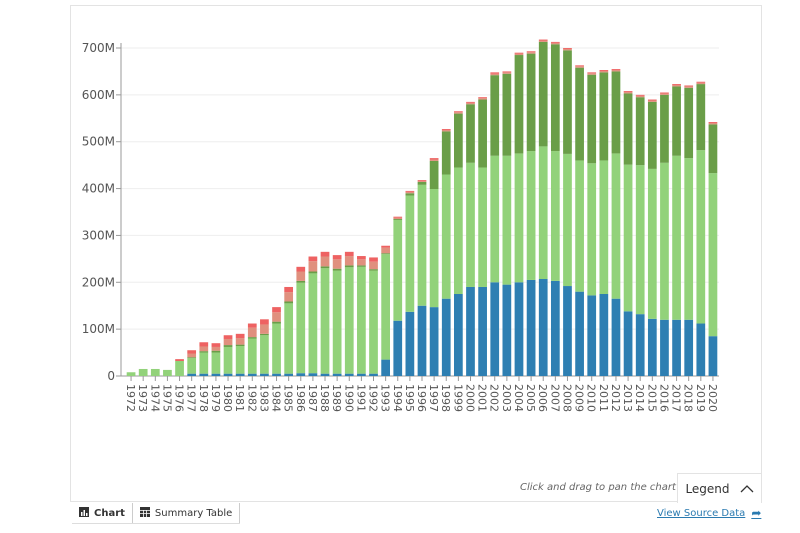 This screenshot has width=800, height=533. What do you see at coordinates (701, 513) in the screenshot?
I see `view-source-data-label: View Source Data` at bounding box center [701, 513].